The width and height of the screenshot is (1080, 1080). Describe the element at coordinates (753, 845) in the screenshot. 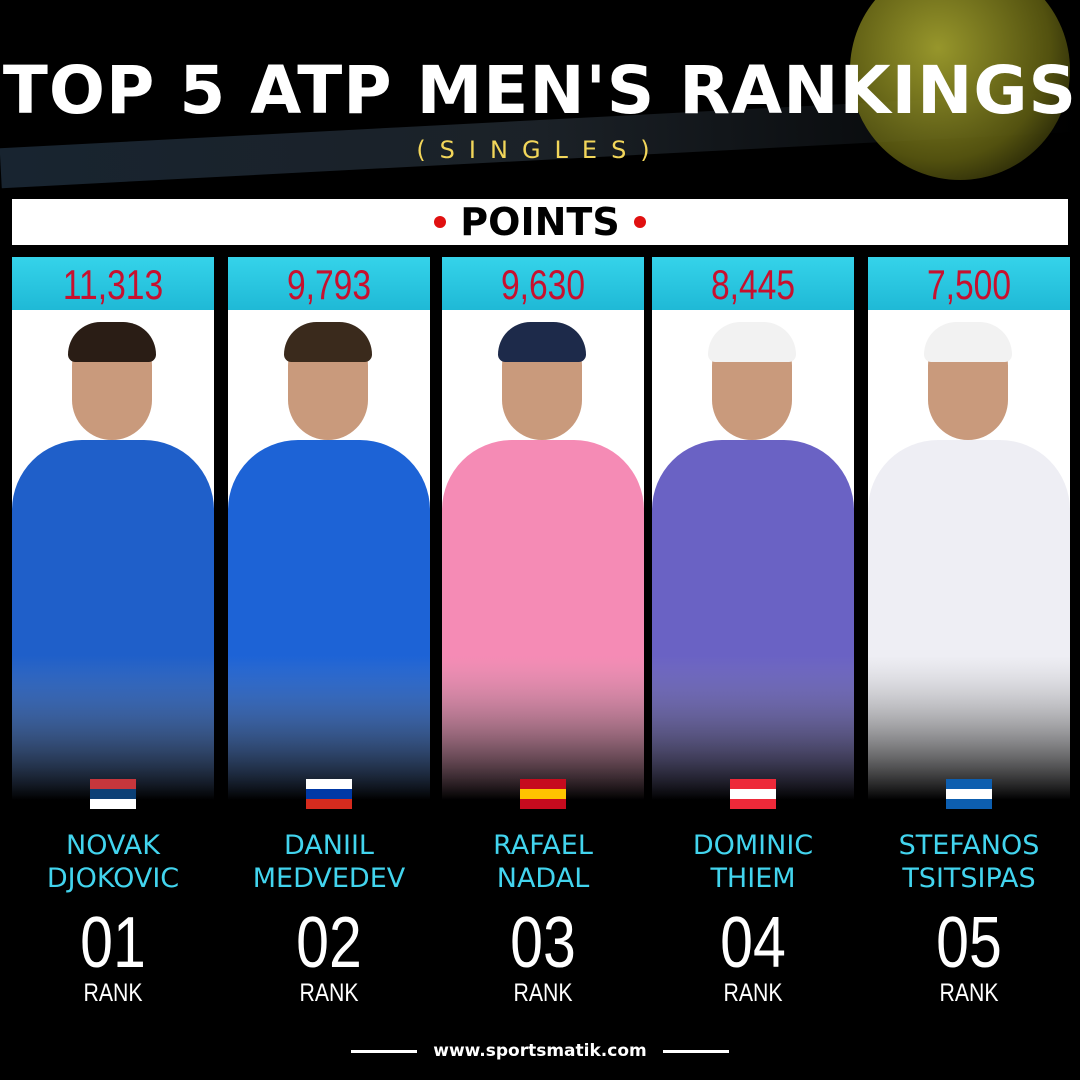

I see `first-name: DOMINIC` at that location.